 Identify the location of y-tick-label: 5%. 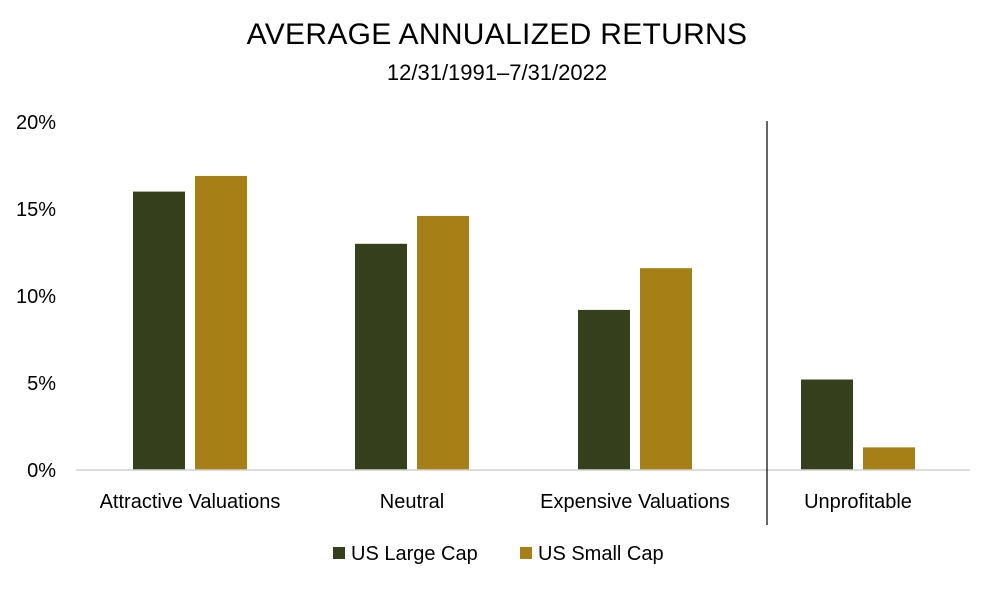
(41, 384).